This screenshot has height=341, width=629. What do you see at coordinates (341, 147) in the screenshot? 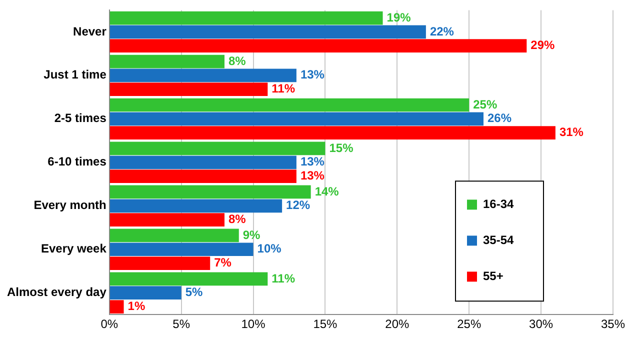
I see `data-label: 15%` at bounding box center [341, 147].